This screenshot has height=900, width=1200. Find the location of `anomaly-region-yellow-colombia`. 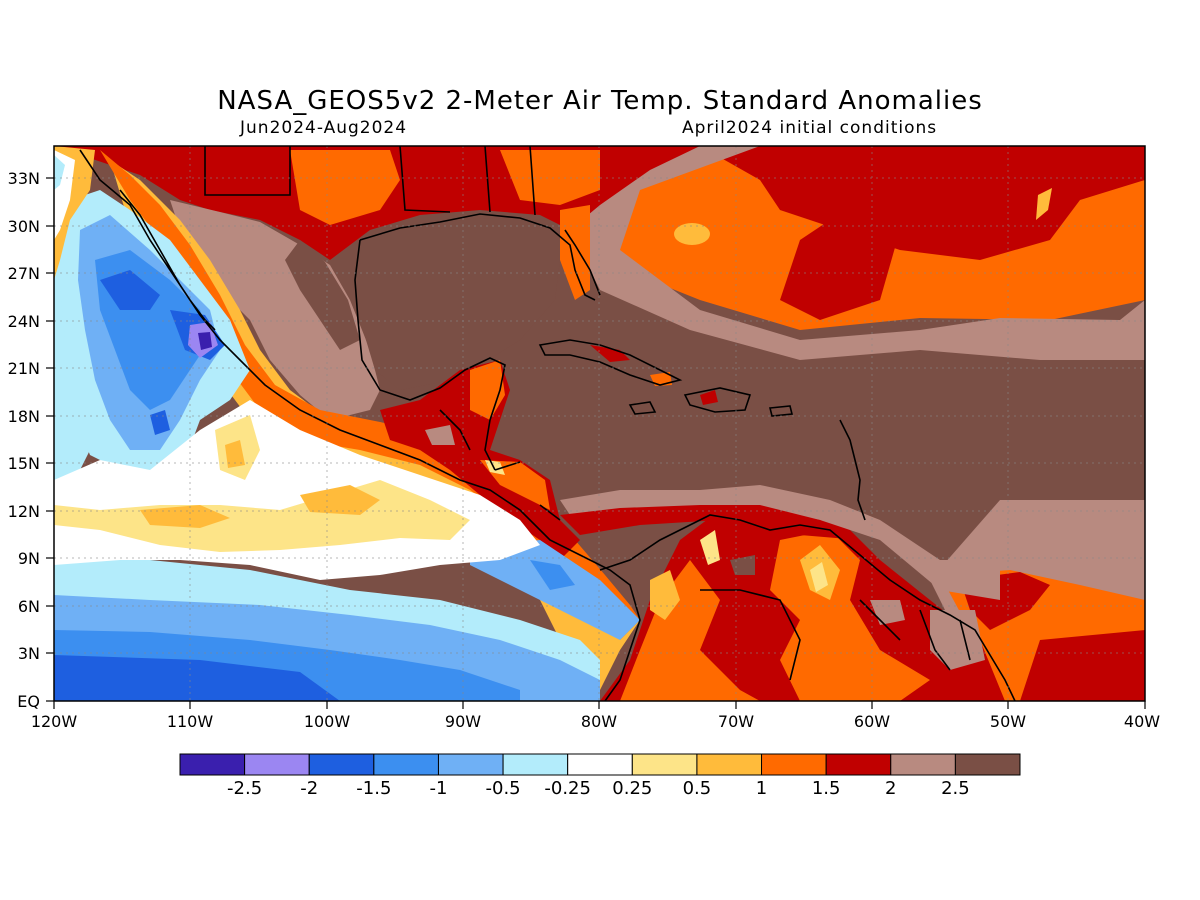

anomaly-region-yellow-colombia is located at coordinates (665, 595).